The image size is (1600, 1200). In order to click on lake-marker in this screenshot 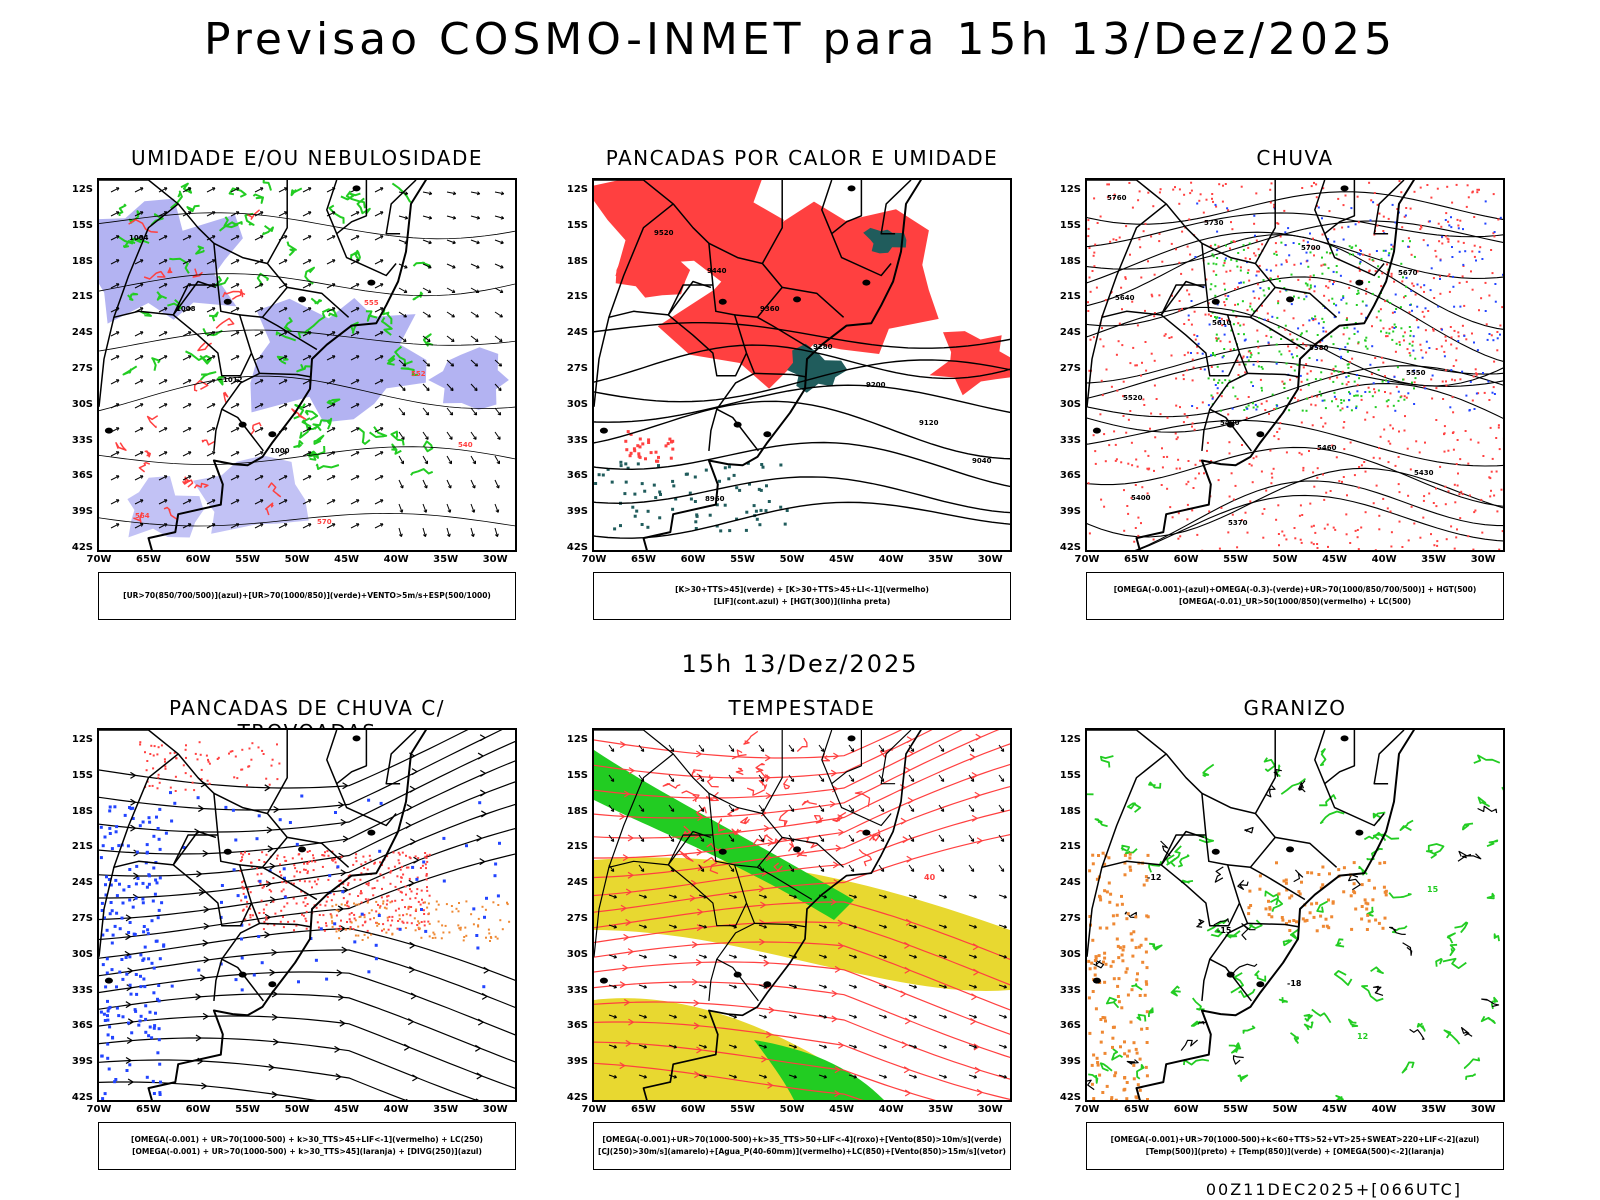, I will do `click(371, 282)`.